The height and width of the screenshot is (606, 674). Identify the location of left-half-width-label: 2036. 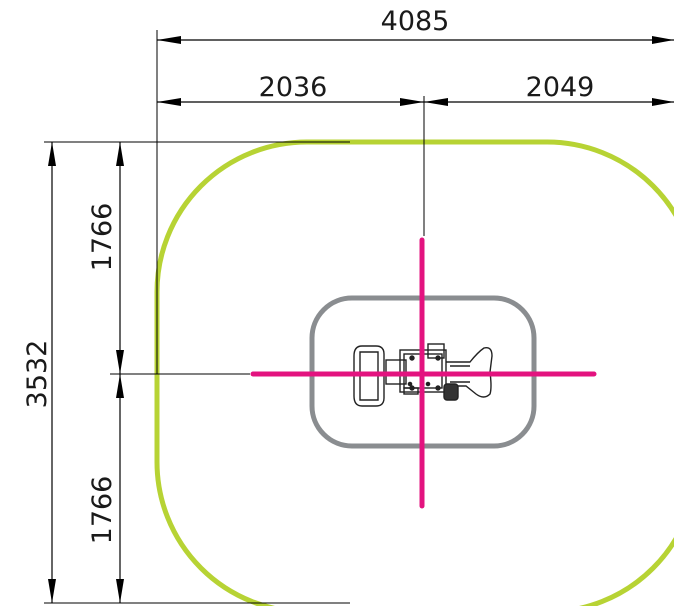
(293, 87).